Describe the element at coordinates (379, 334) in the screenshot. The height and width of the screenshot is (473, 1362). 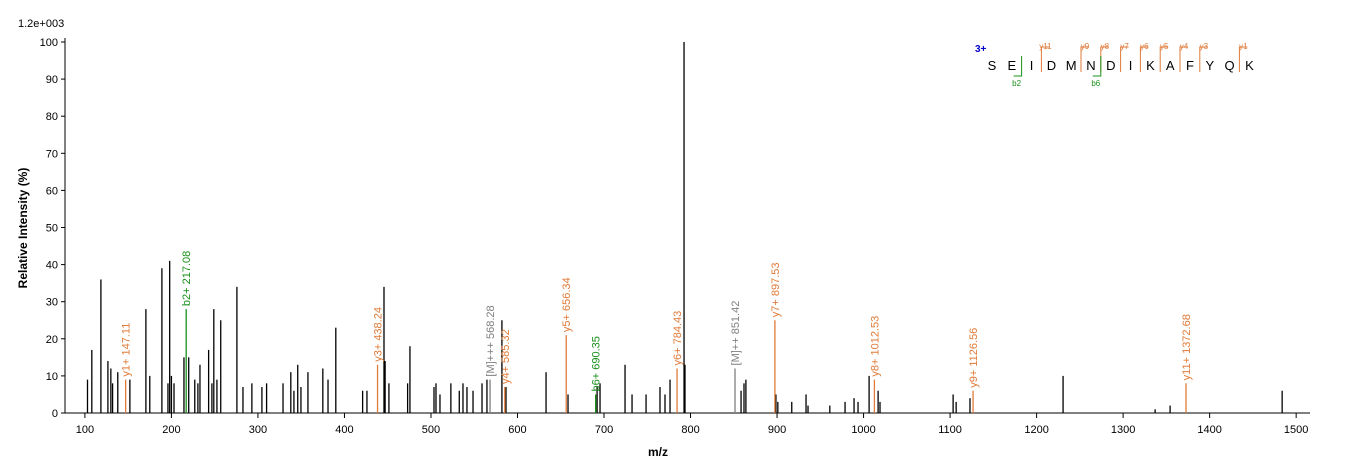
I see `peak-annotation: y3+ 438.24` at that location.